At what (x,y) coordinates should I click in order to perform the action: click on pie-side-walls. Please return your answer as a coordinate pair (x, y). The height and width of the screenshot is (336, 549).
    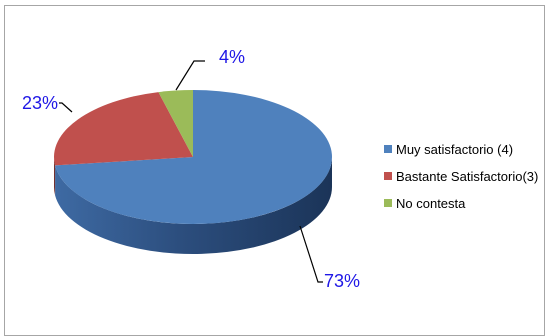
    Looking at the image, I should click on (193, 205).